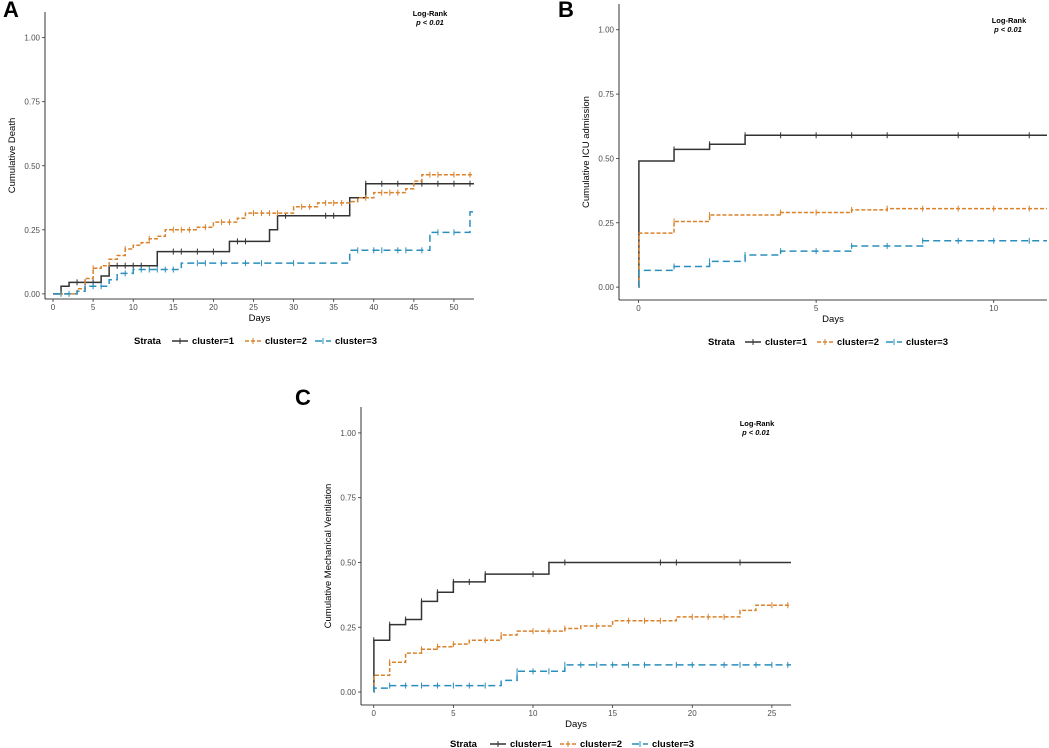 Image resolution: width=1049 pixels, height=748 pixels. I want to click on p-value-label-a: p < 0.01, so click(429, 22).